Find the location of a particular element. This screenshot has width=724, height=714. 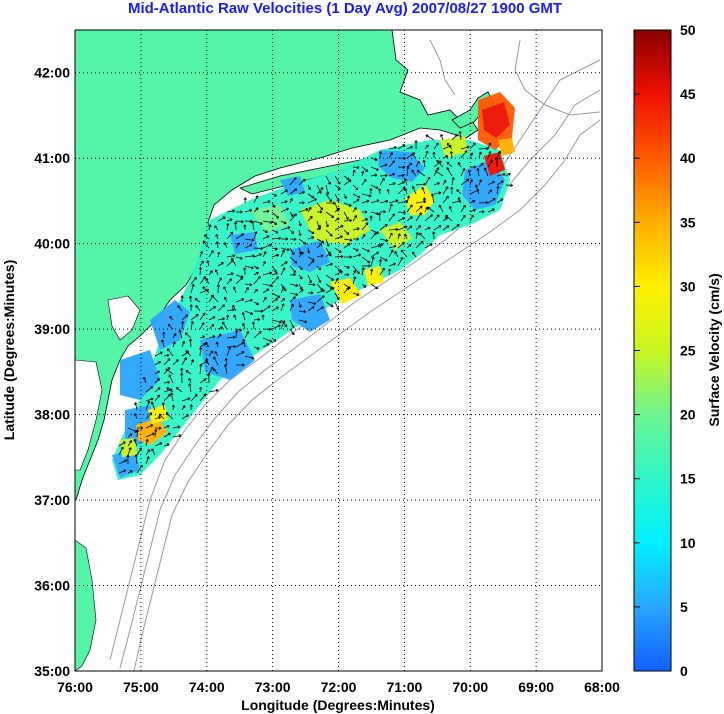

colorbar-tick-label: 20 is located at coordinates (688, 415).